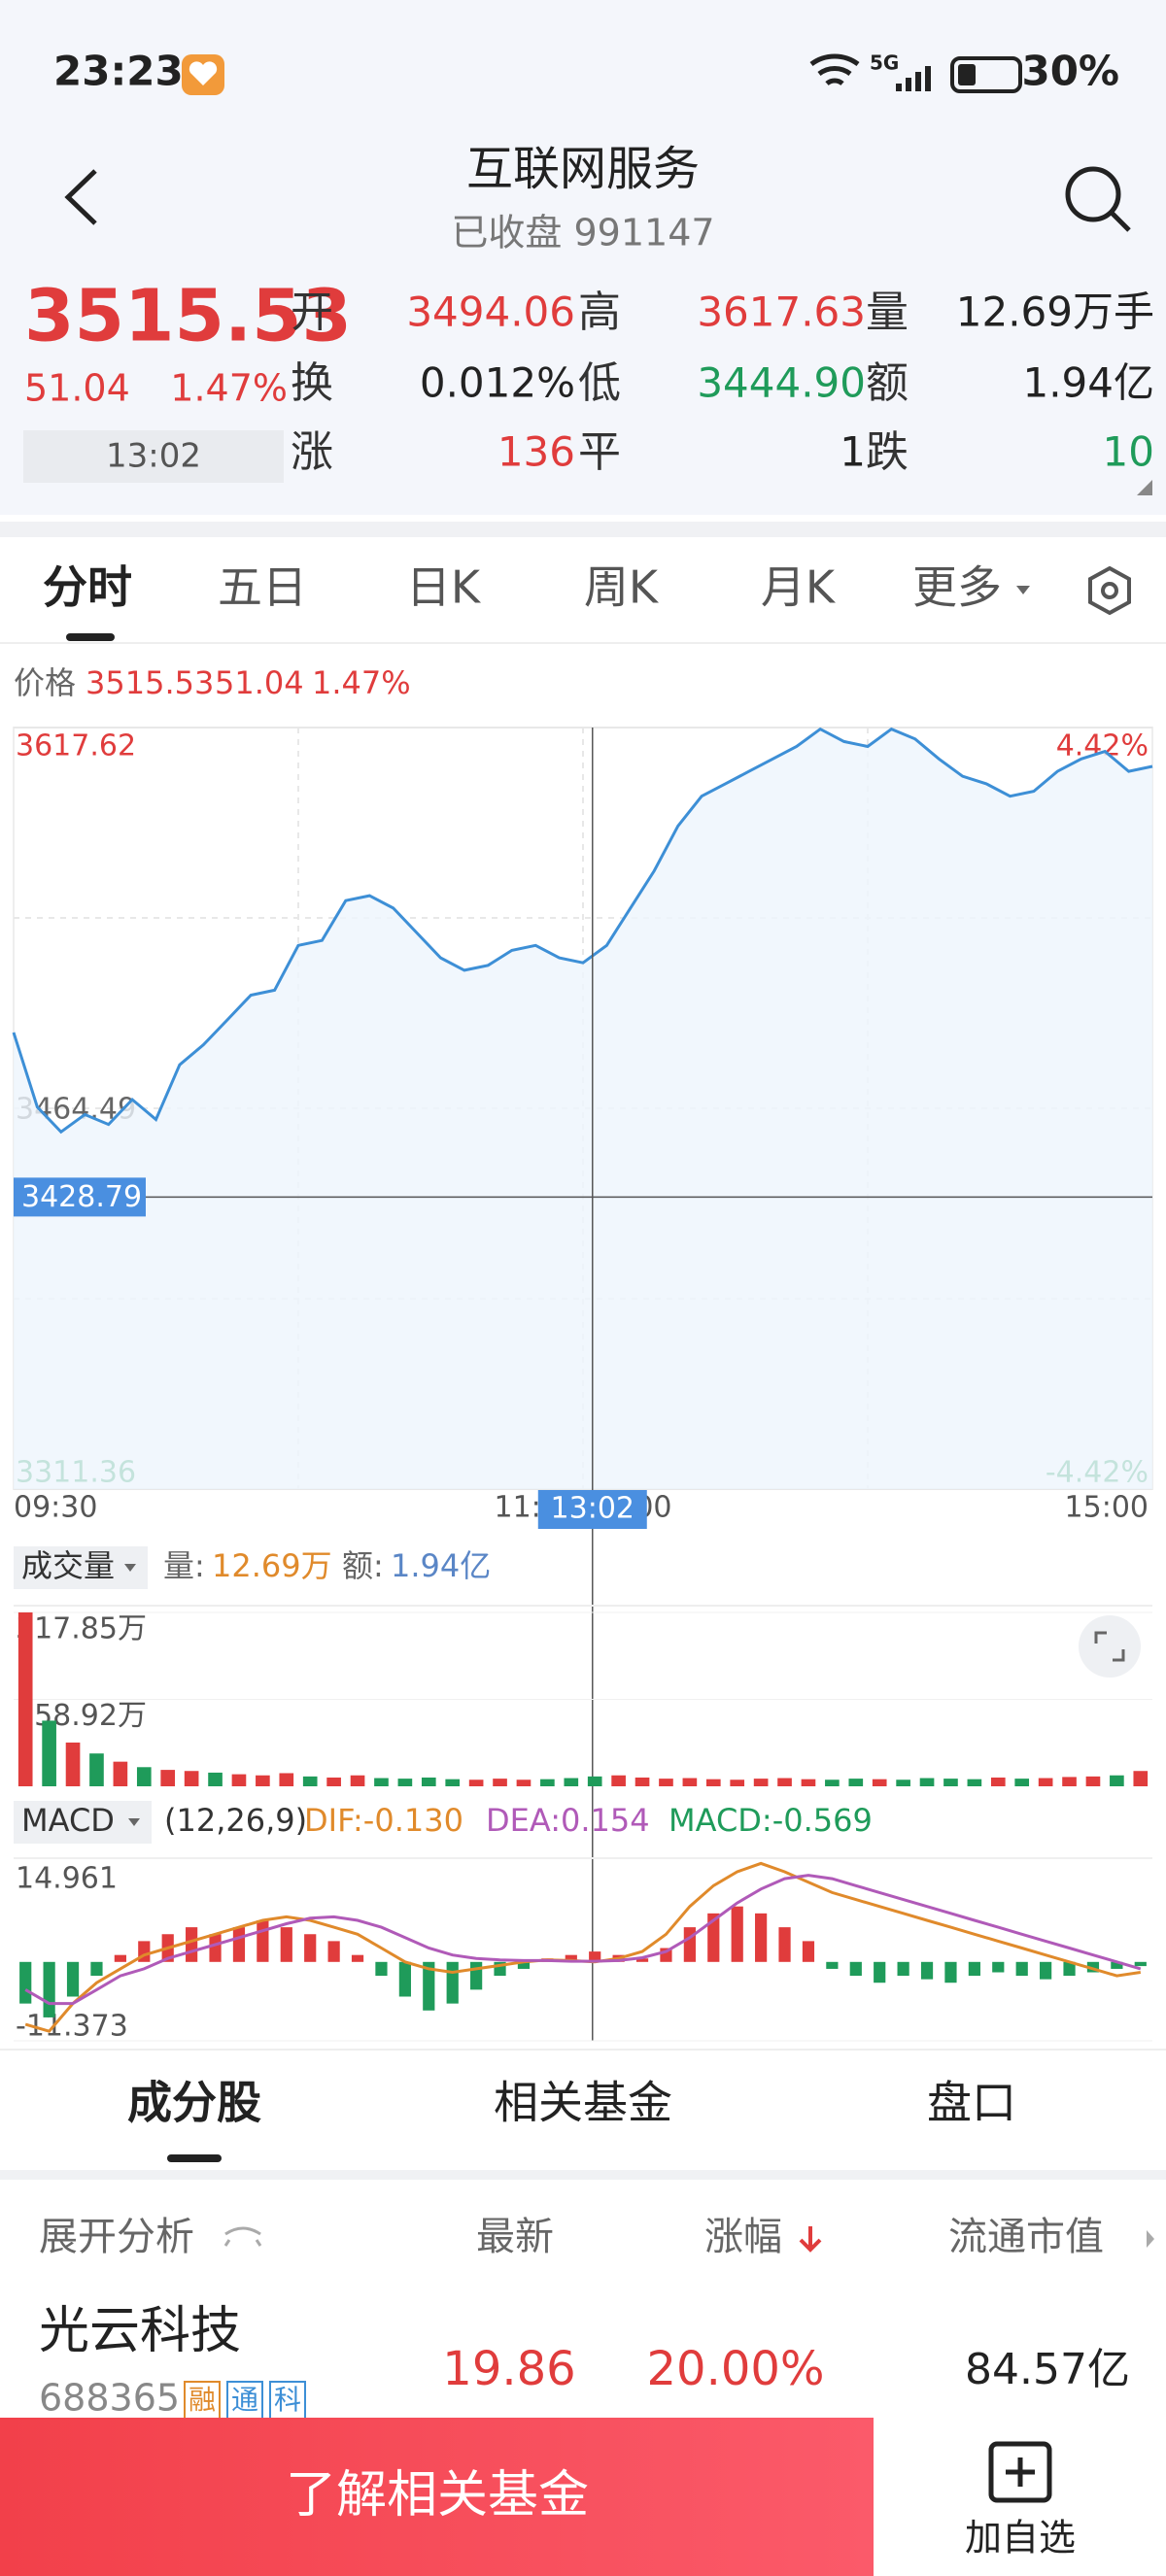  I want to click on table-header: 最新, so click(515, 2237).